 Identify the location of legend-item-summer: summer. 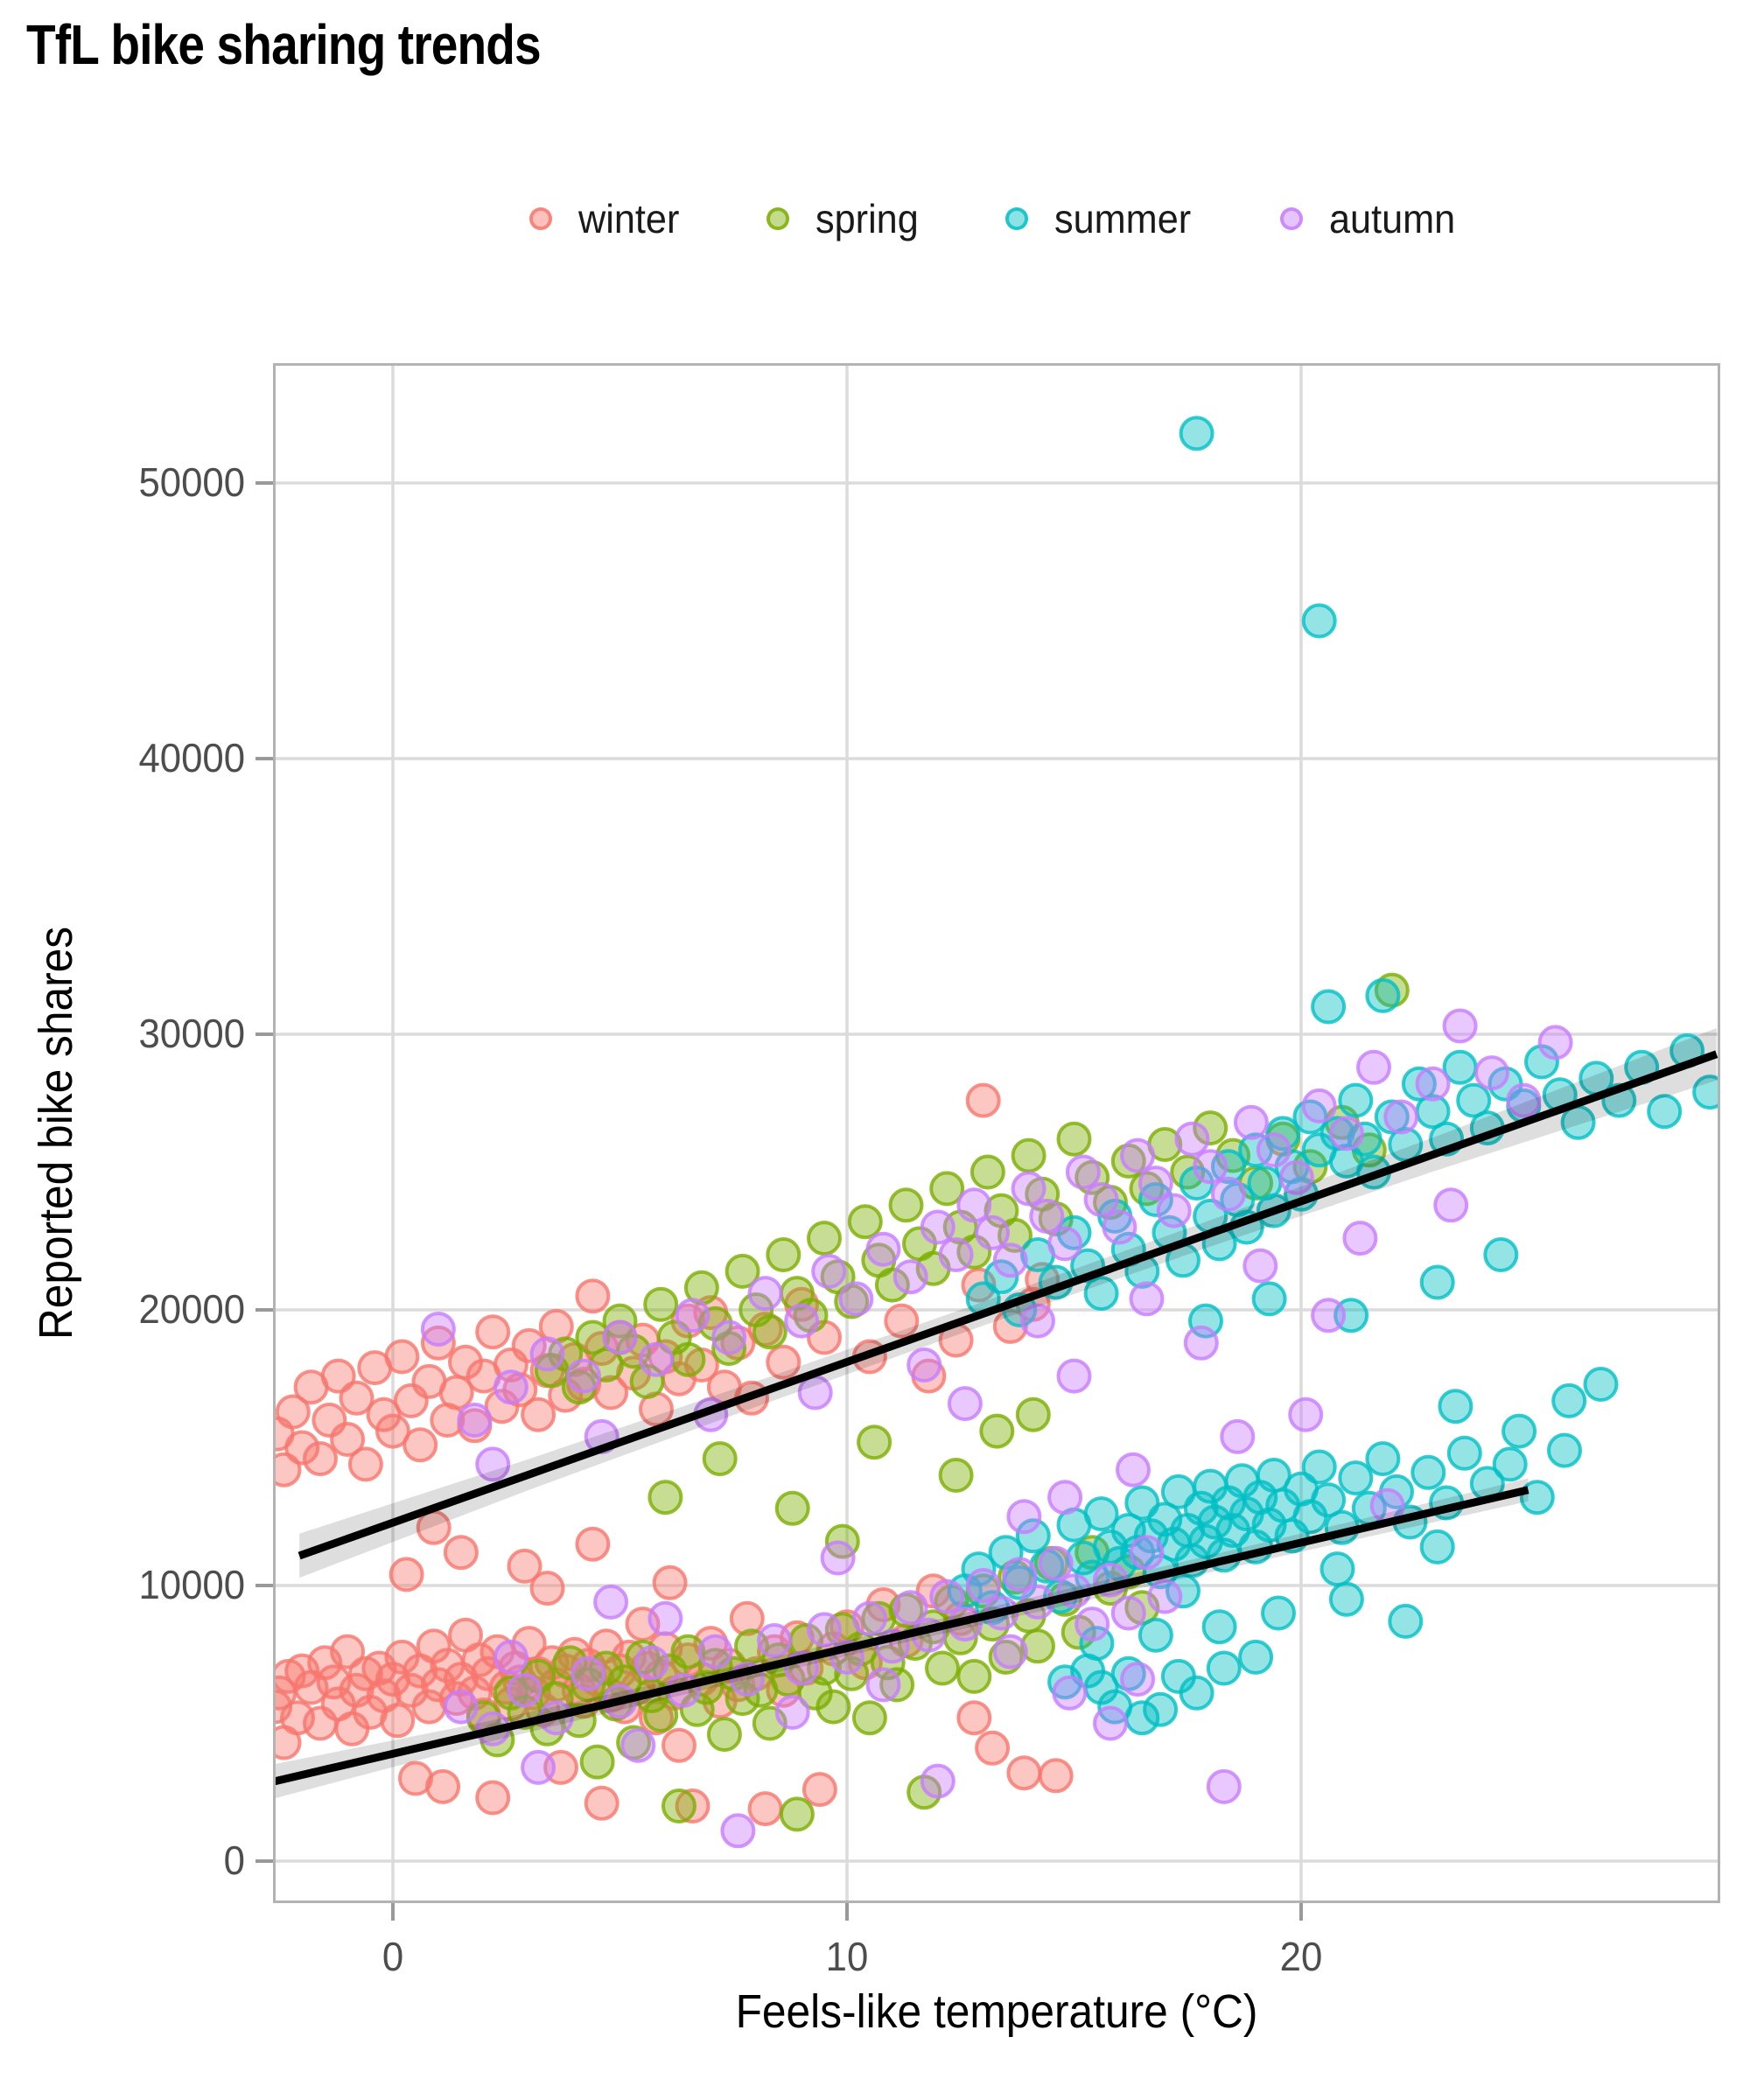
(1102, 218).